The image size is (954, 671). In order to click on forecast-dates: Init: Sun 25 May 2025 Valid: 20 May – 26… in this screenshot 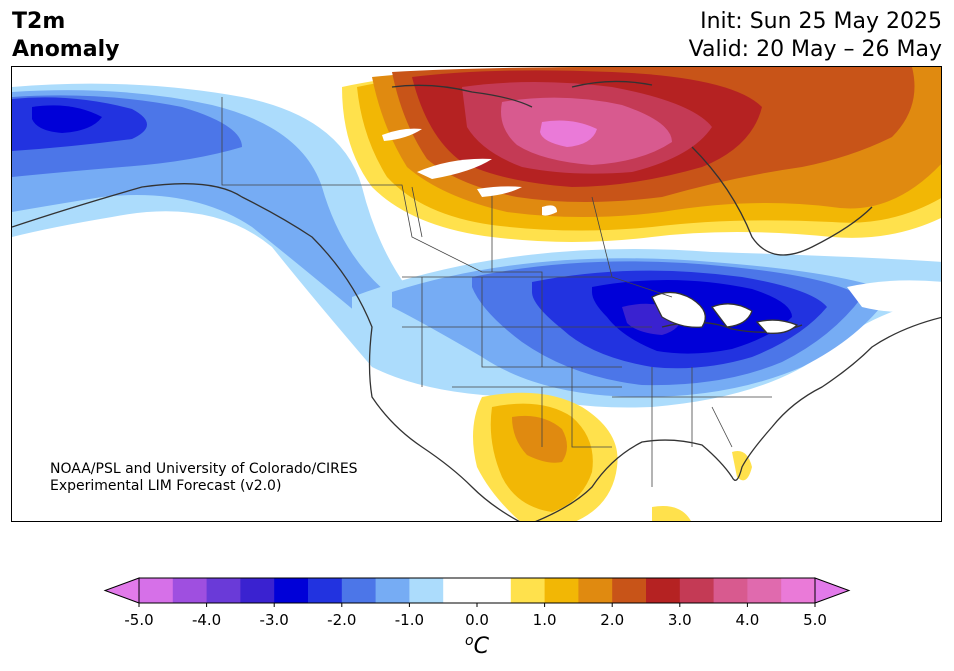, I will do `click(815, 36)`.